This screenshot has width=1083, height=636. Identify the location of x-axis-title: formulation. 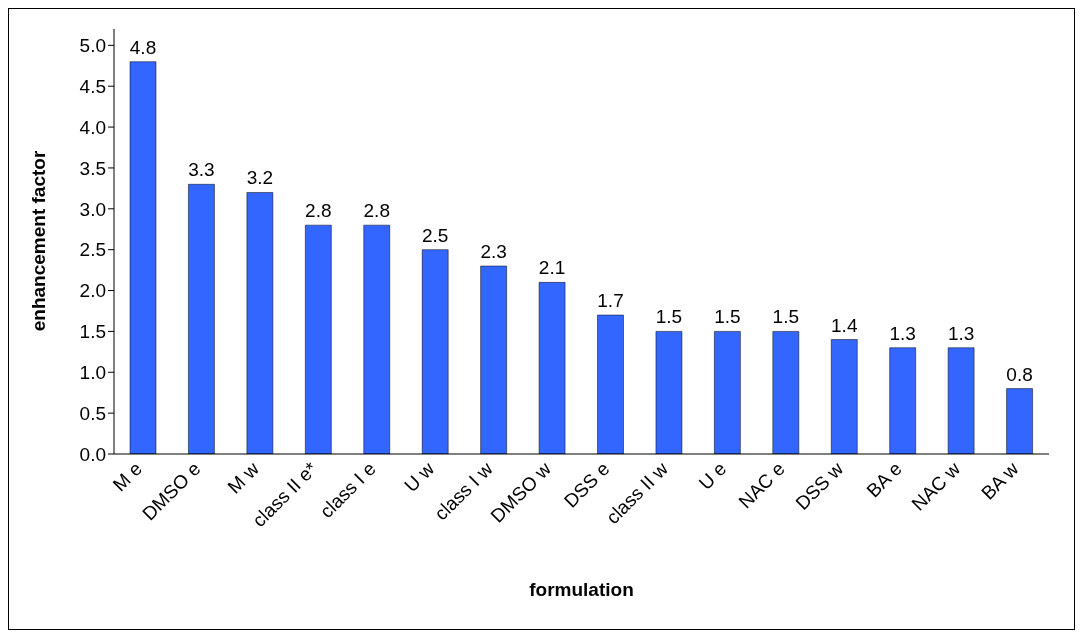
(581, 590).